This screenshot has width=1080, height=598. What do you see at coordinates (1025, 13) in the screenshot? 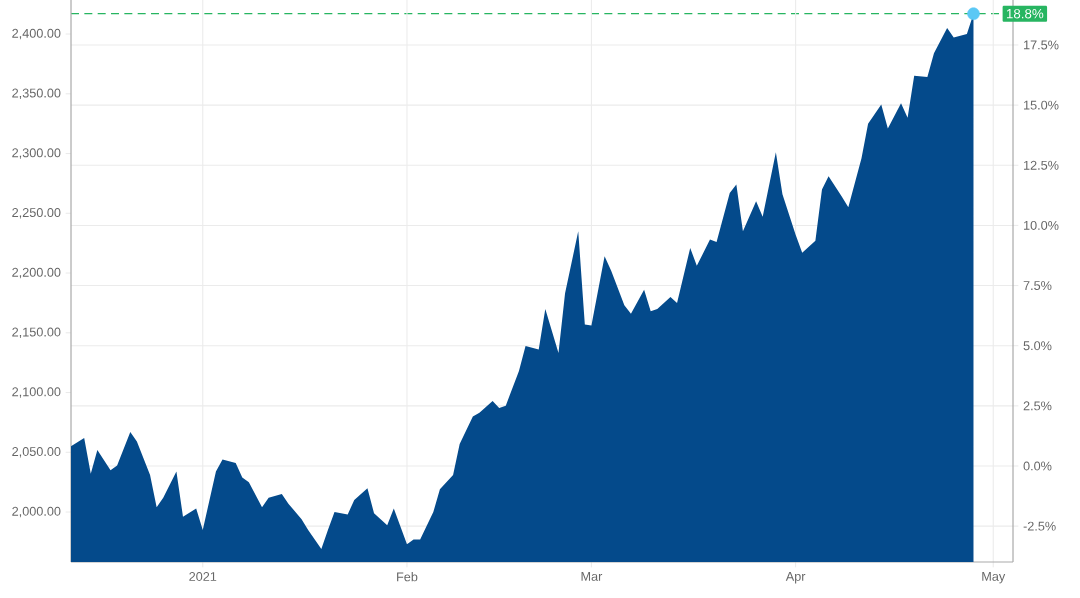
I see `ref-line-label: 18.8%` at bounding box center [1025, 13].